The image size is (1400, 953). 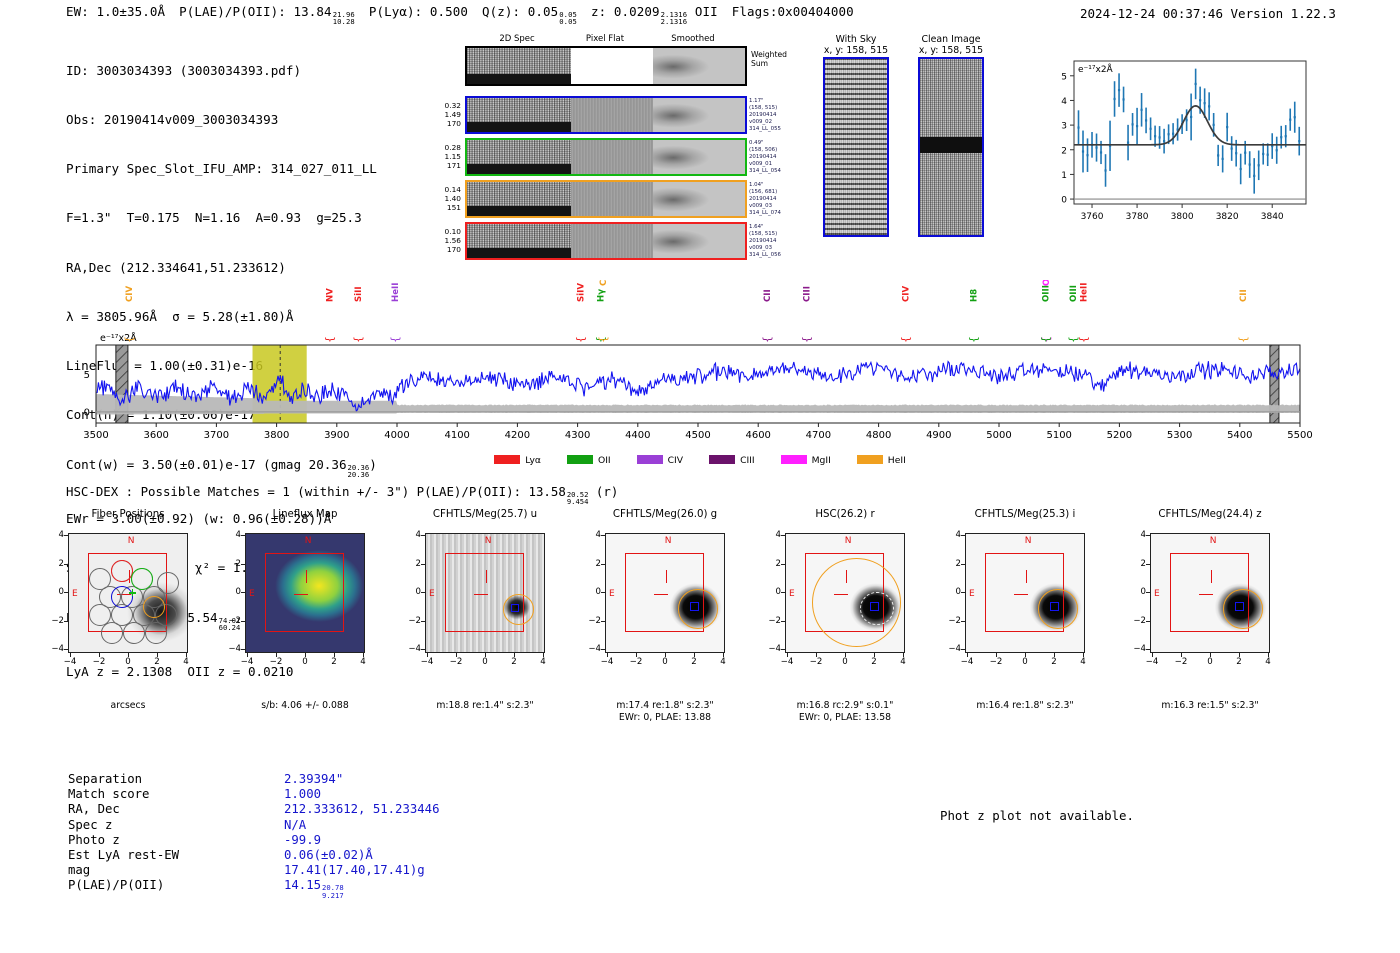 I want to click on linefit-xtick: 3780, so click(x=1137, y=217).